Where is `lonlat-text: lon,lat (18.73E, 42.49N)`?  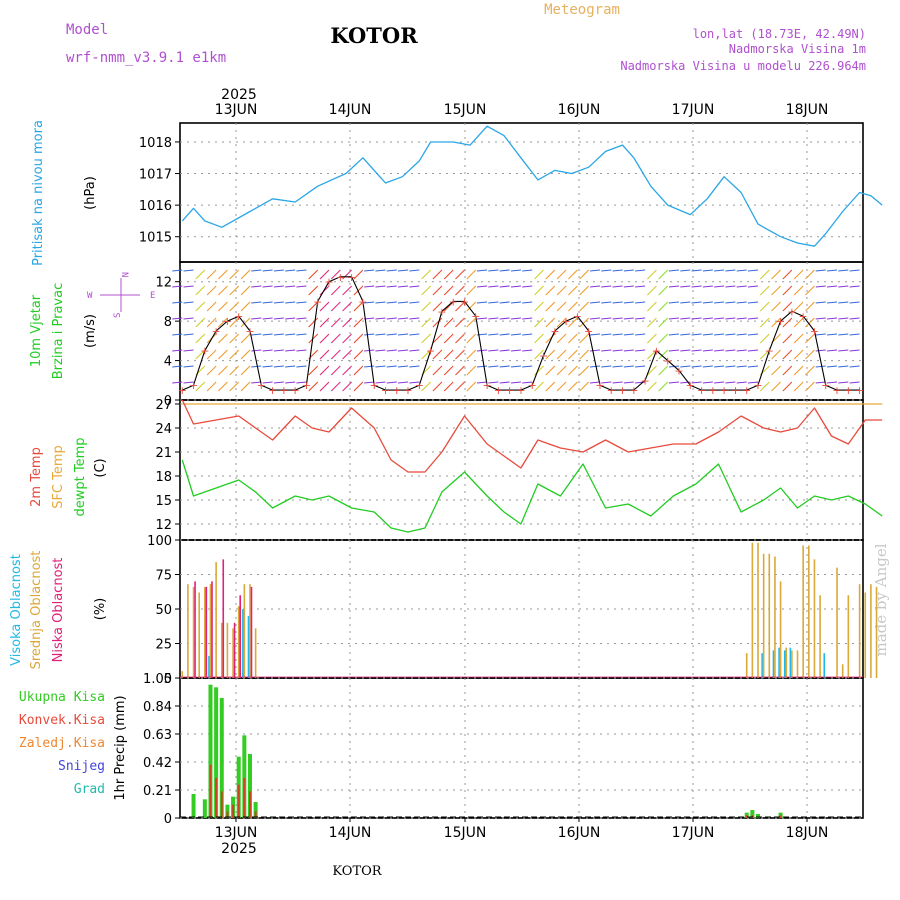 lonlat-text: lon,lat (18.73E, 42.49N) is located at coordinates (779, 34).